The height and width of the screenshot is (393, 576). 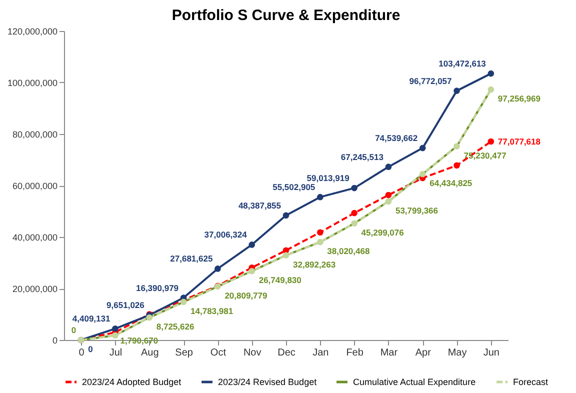 I want to click on data-label: 53,799,366, so click(x=416, y=210).